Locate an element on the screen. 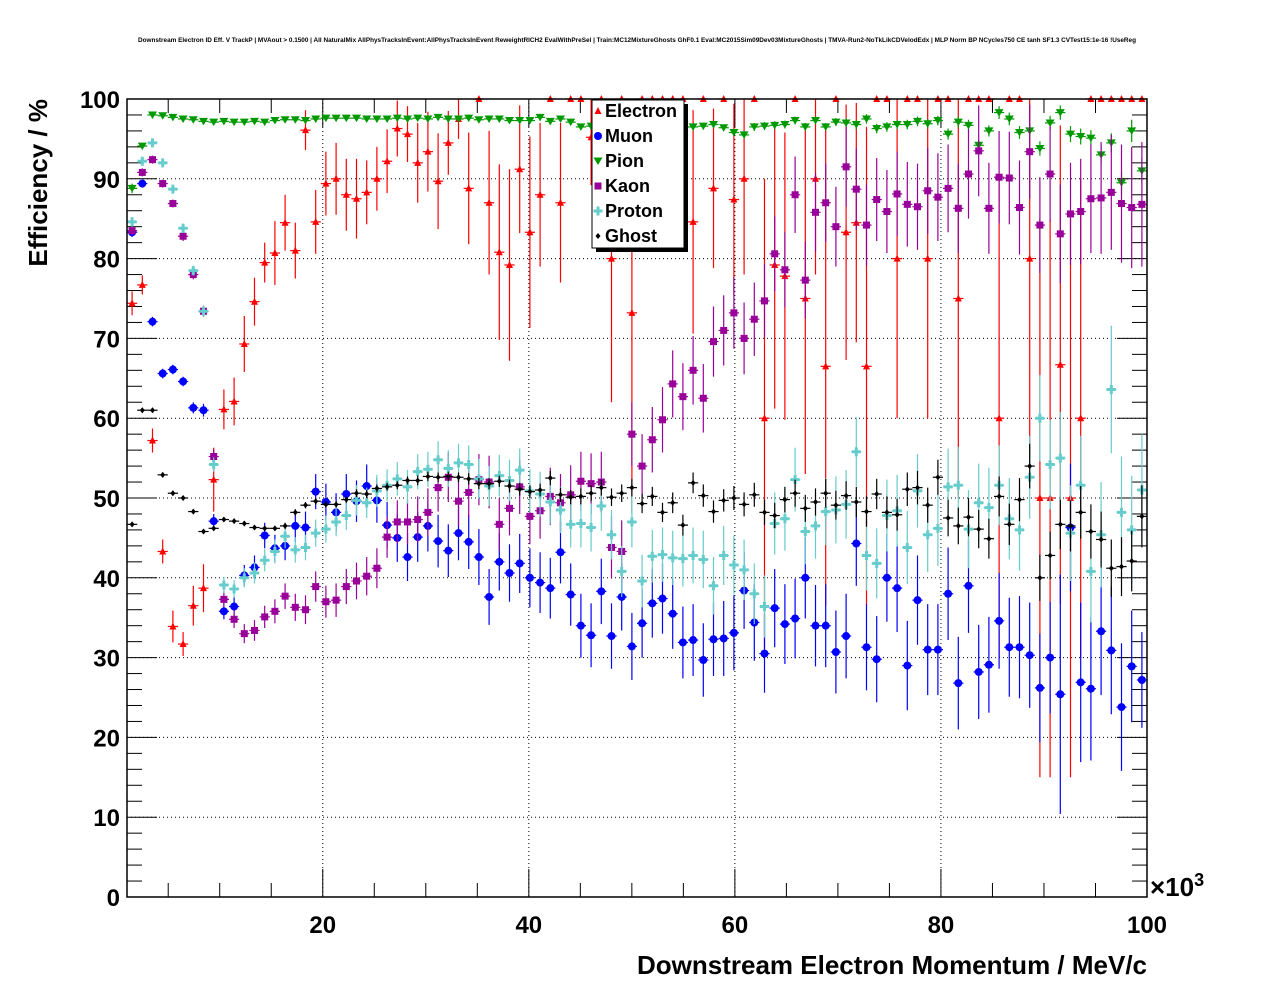 This screenshot has width=1276, height=996. x-tick-label: 100 is located at coordinates (1147, 925).